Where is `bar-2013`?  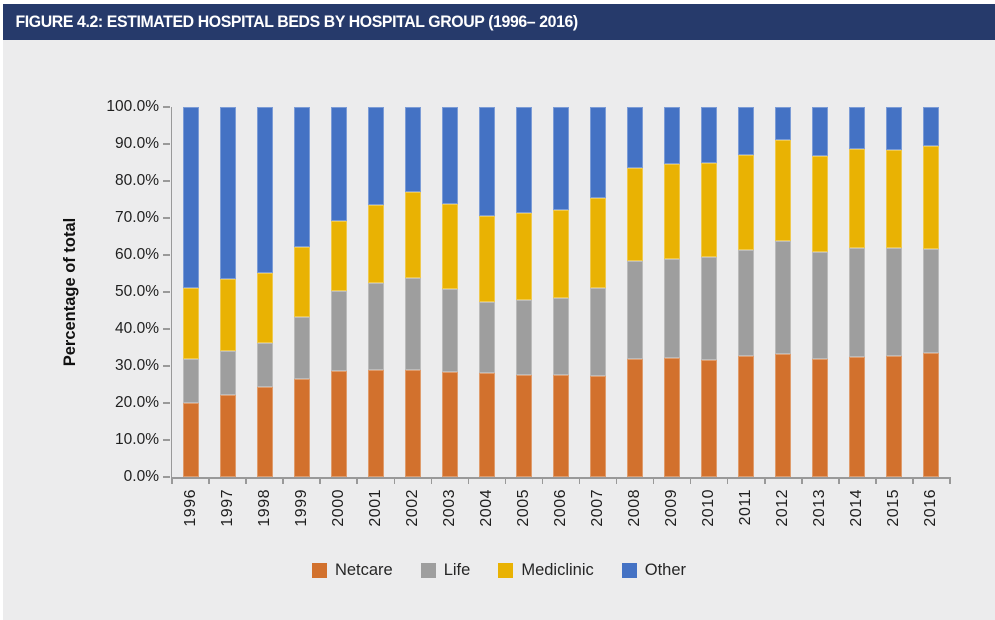
bar-2013 is located at coordinates (820, 292).